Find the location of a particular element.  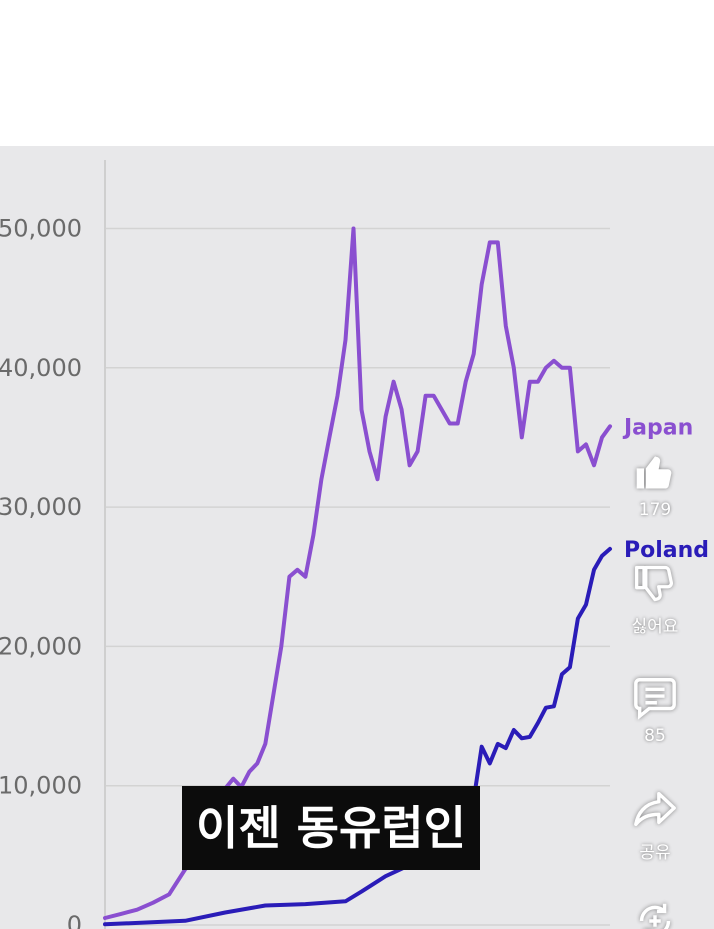

dislike-label: 싫어요 is located at coordinates (655, 627).